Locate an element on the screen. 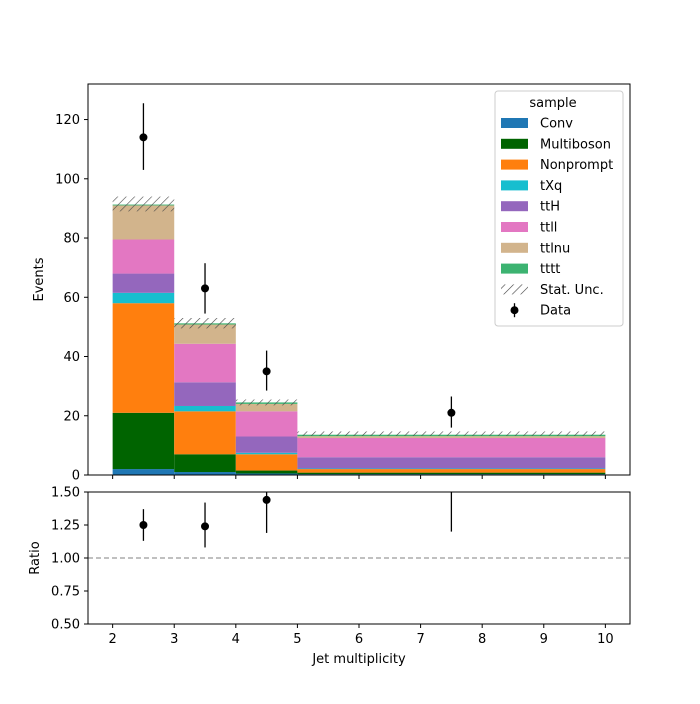 Image resolution: width=700 pixels, height=704 pixels. legend-swatch-stat-unc is located at coordinates (514, 289).